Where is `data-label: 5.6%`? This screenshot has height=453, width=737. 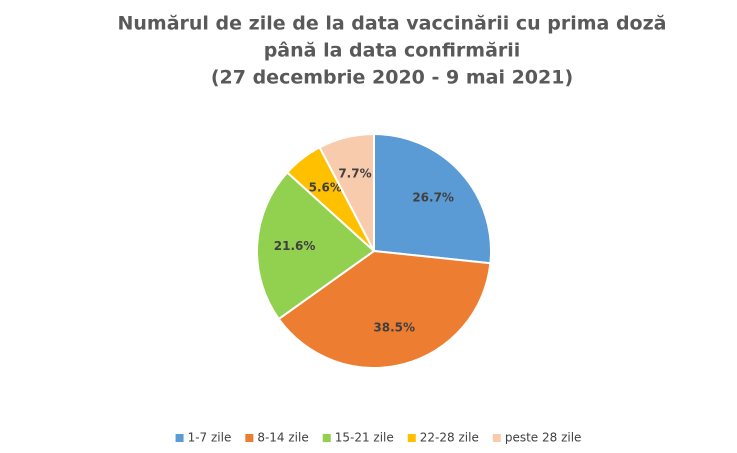 data-label: 5.6% is located at coordinates (325, 188).